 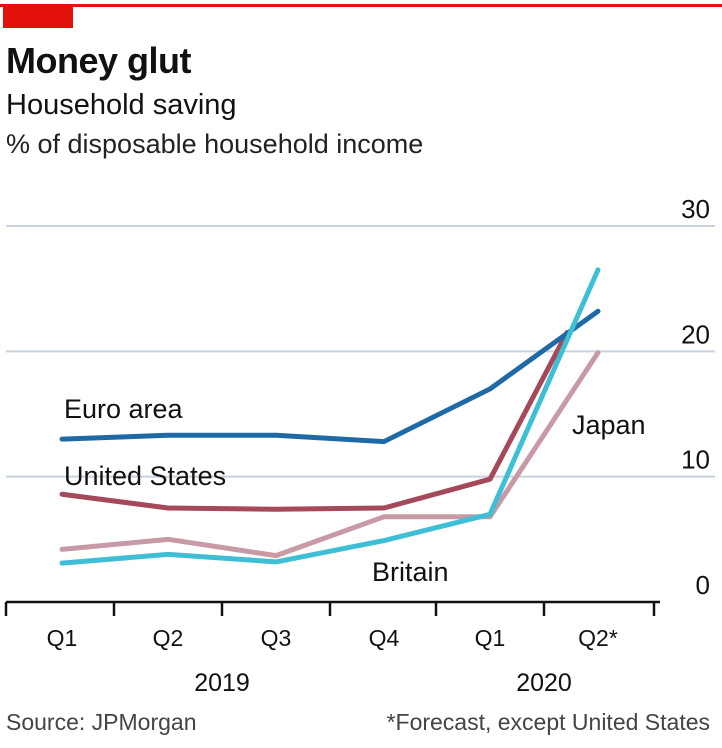 What do you see at coordinates (168, 638) in the screenshot?
I see `x-tick-label-1: Q2` at bounding box center [168, 638].